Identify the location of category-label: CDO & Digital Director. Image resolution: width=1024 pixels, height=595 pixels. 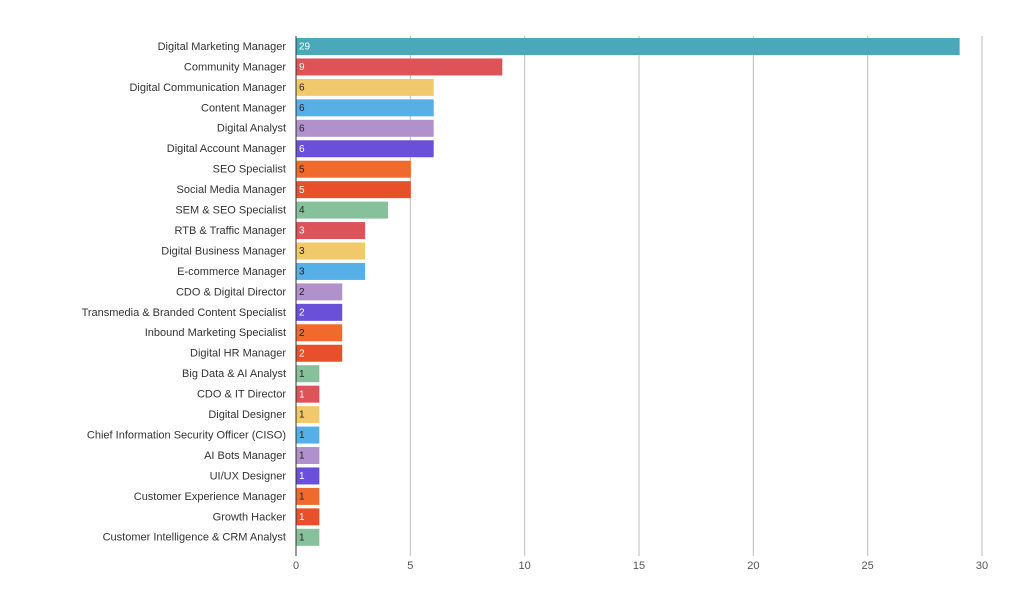
(231, 292).